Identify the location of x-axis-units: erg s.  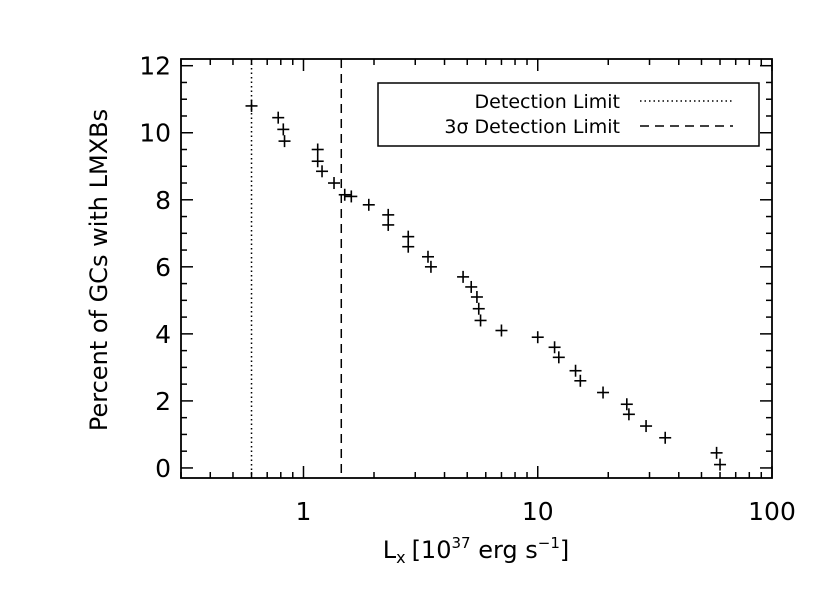
(504, 550).